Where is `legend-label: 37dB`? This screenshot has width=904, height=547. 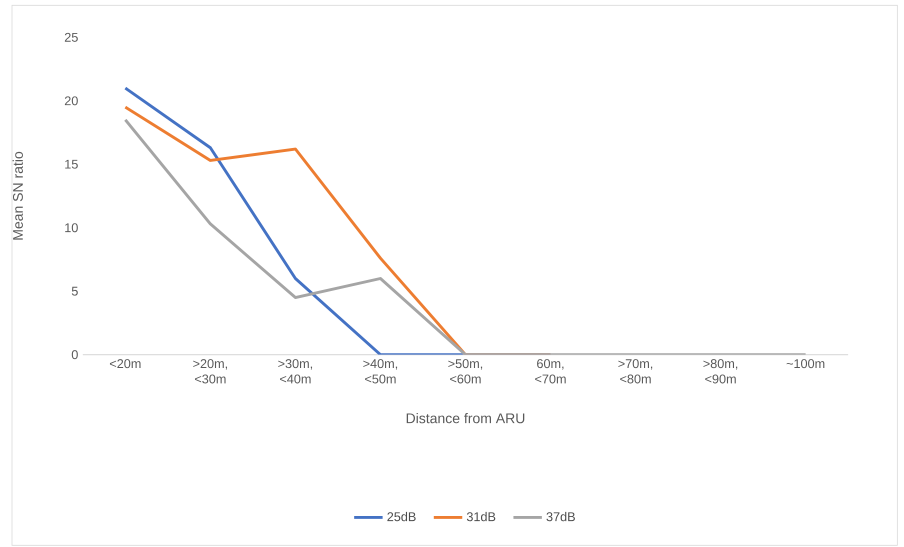 legend-label: 37dB is located at coordinates (560, 517).